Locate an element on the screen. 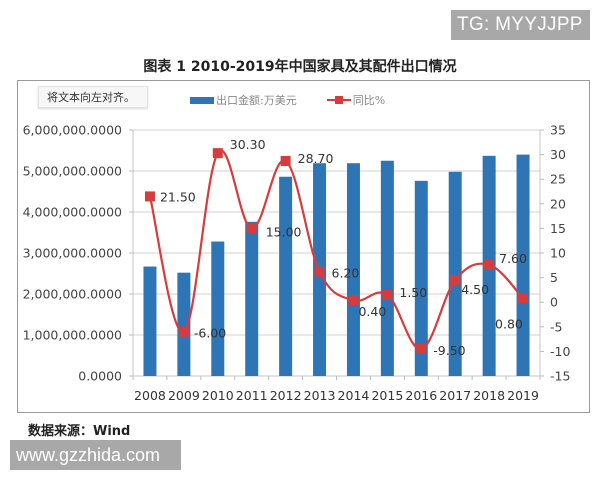 The height and width of the screenshot is (480, 600). left-axis-tick-label: 2,000,000.0000 is located at coordinates (72, 294).